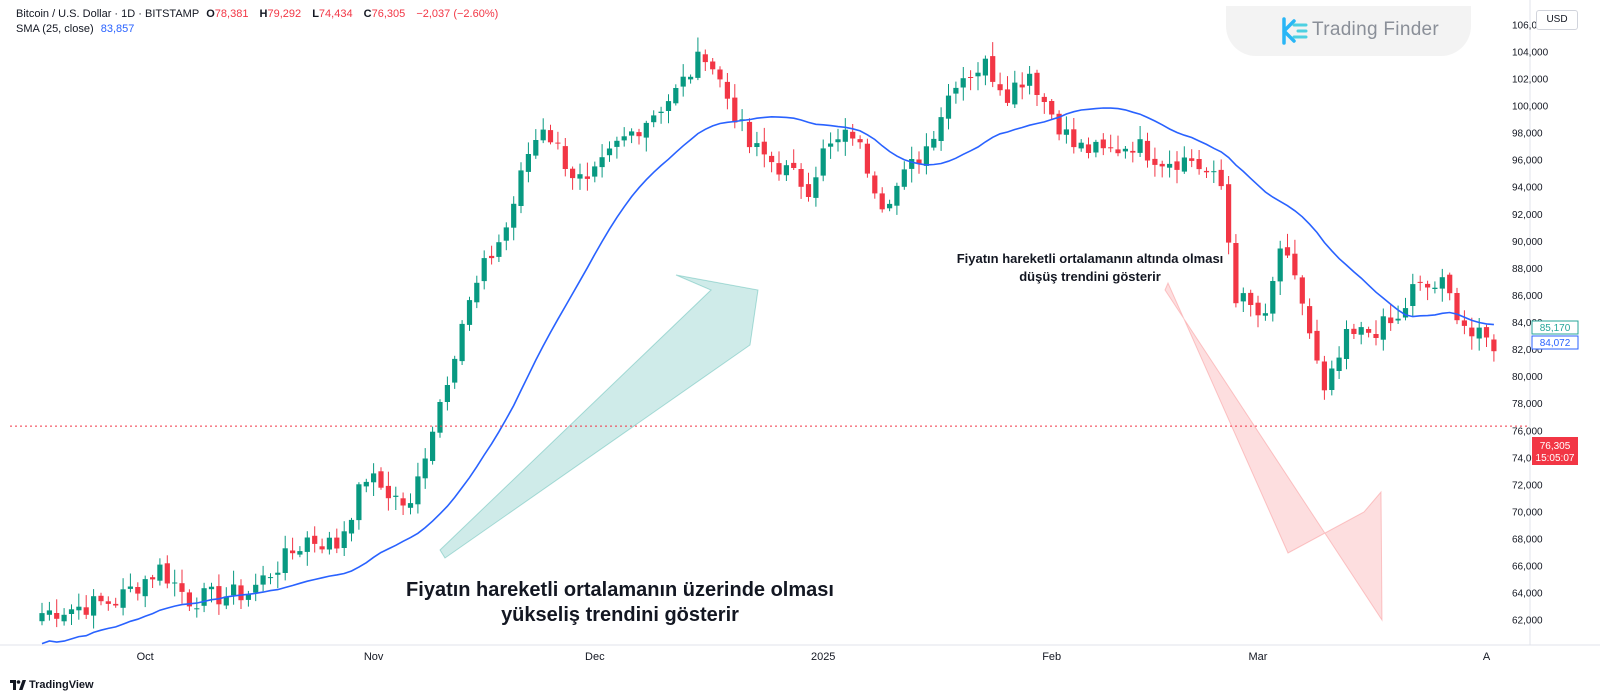 This screenshot has height=700, width=1600. I want to click on tag-sma: 84,072, so click(1555, 343).